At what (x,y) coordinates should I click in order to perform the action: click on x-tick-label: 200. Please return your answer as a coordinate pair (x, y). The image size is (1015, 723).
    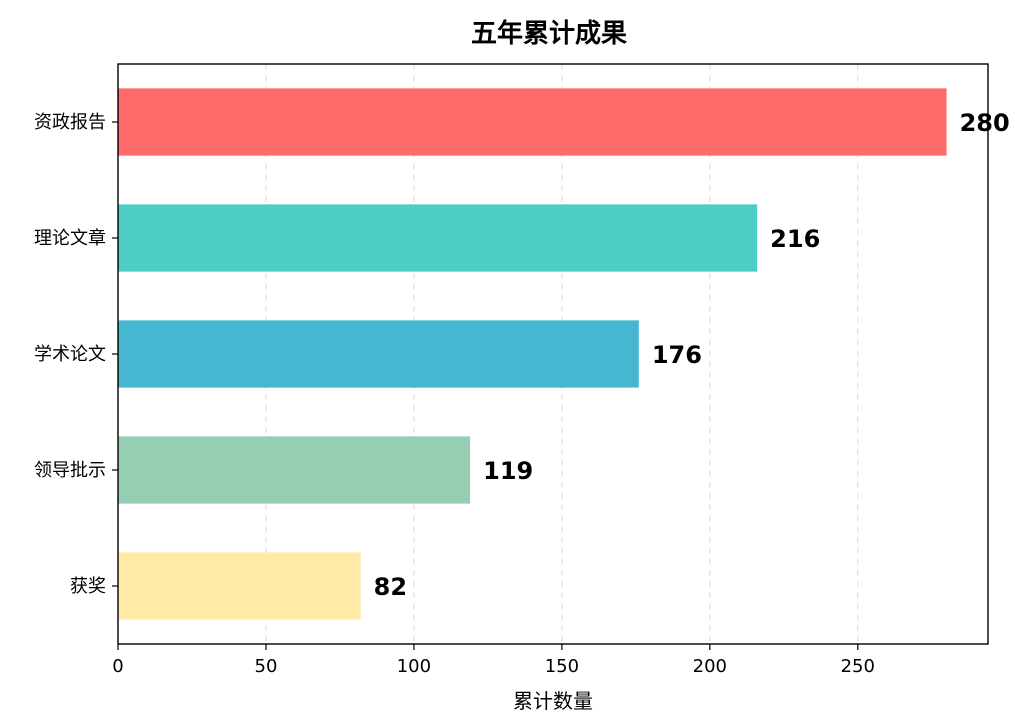
    Looking at the image, I should click on (710, 666).